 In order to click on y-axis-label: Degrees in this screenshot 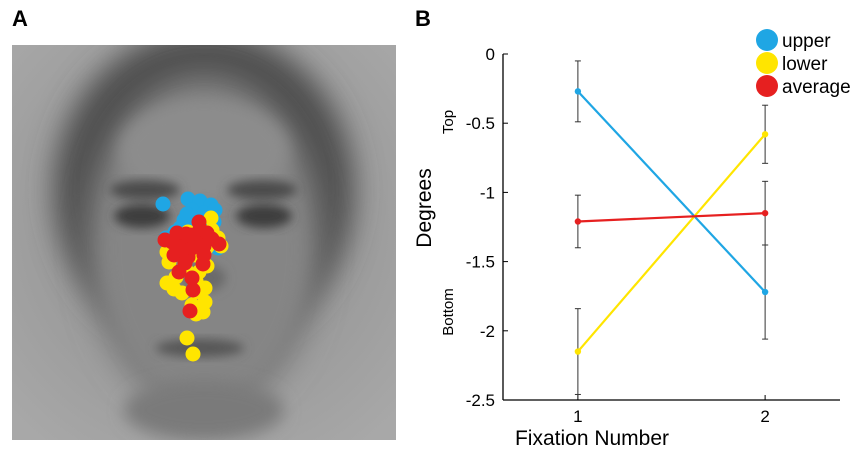, I will do `click(424, 207)`.